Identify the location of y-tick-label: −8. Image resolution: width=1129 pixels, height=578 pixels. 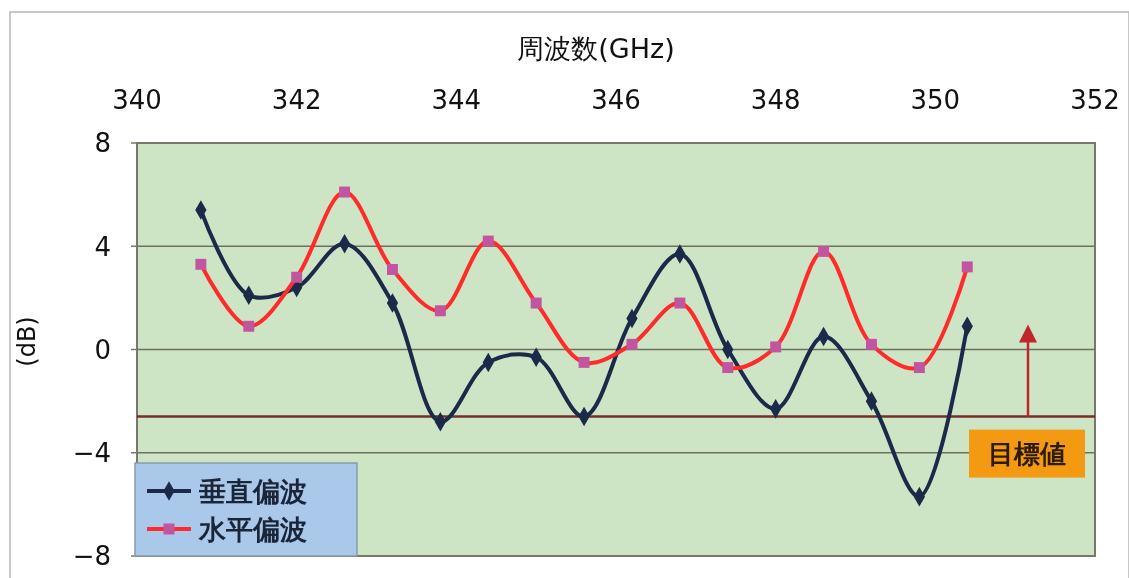
(91, 556).